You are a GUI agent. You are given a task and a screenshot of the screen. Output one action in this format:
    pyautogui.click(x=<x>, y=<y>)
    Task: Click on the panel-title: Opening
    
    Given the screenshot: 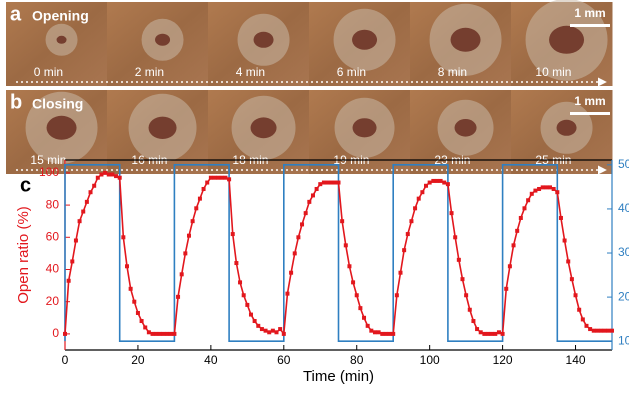 What is the action you would take?
    pyautogui.click(x=60, y=16)
    